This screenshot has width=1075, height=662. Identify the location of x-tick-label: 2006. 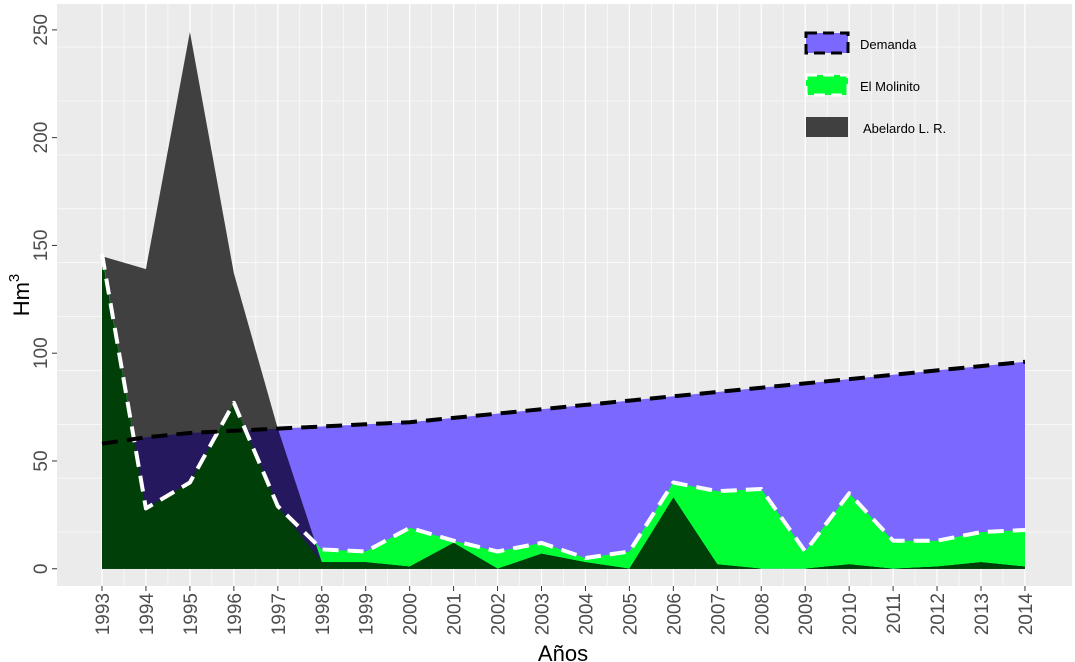
(674, 614).